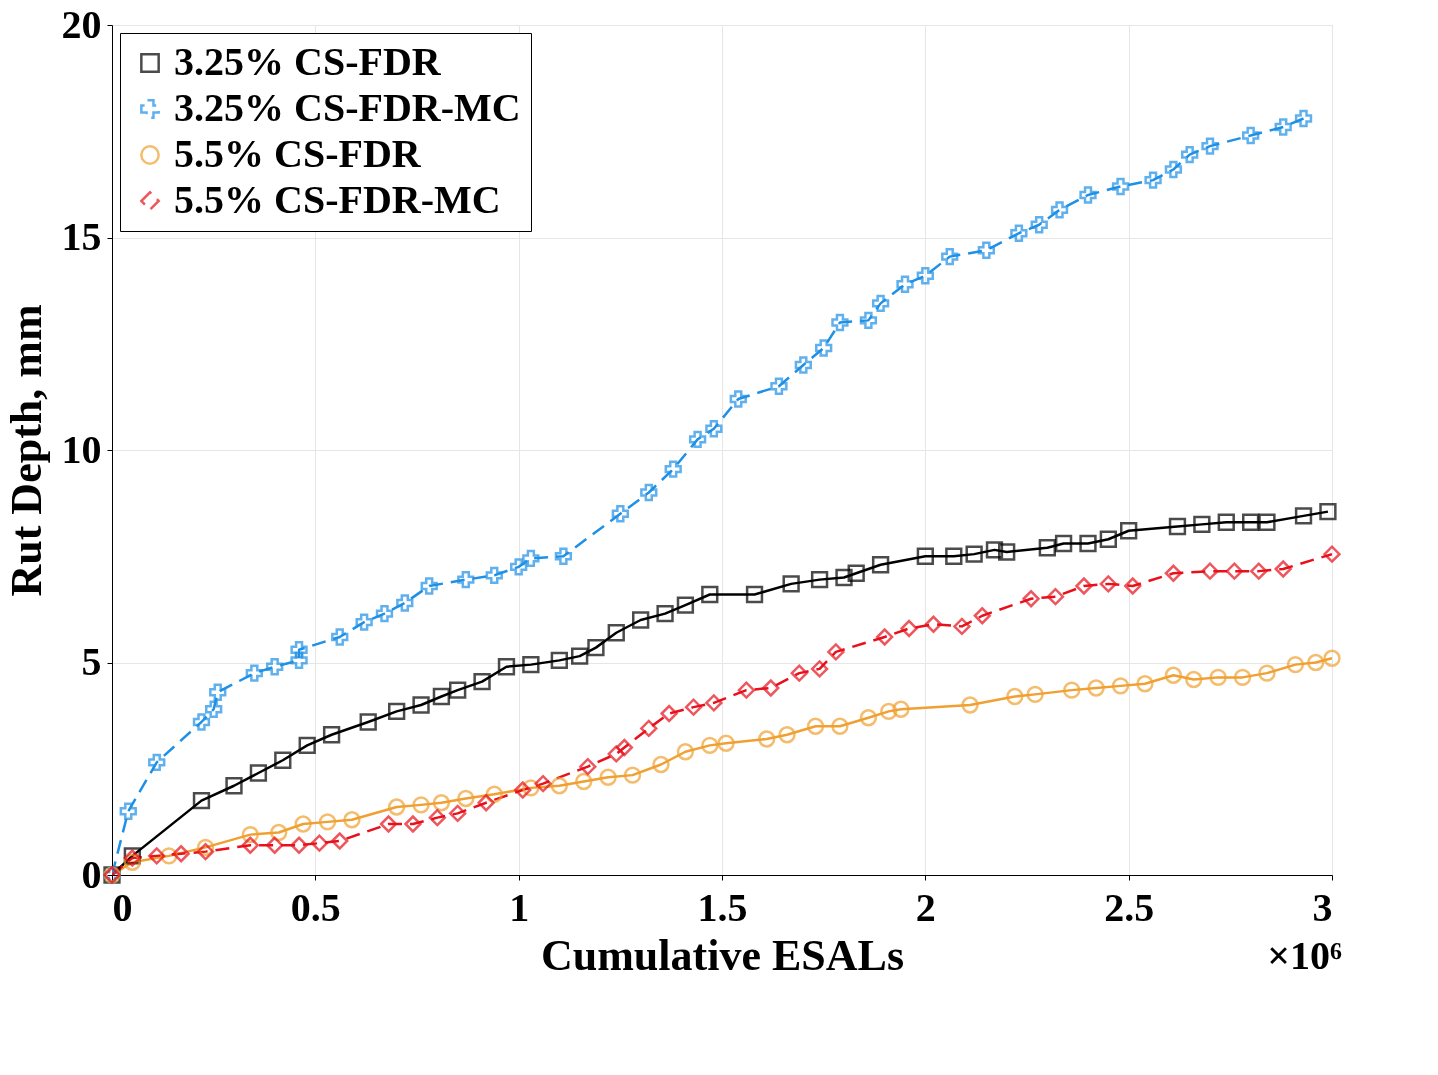 The height and width of the screenshot is (1075, 1438). I want to click on x-tick-label: 1, so click(519, 907).